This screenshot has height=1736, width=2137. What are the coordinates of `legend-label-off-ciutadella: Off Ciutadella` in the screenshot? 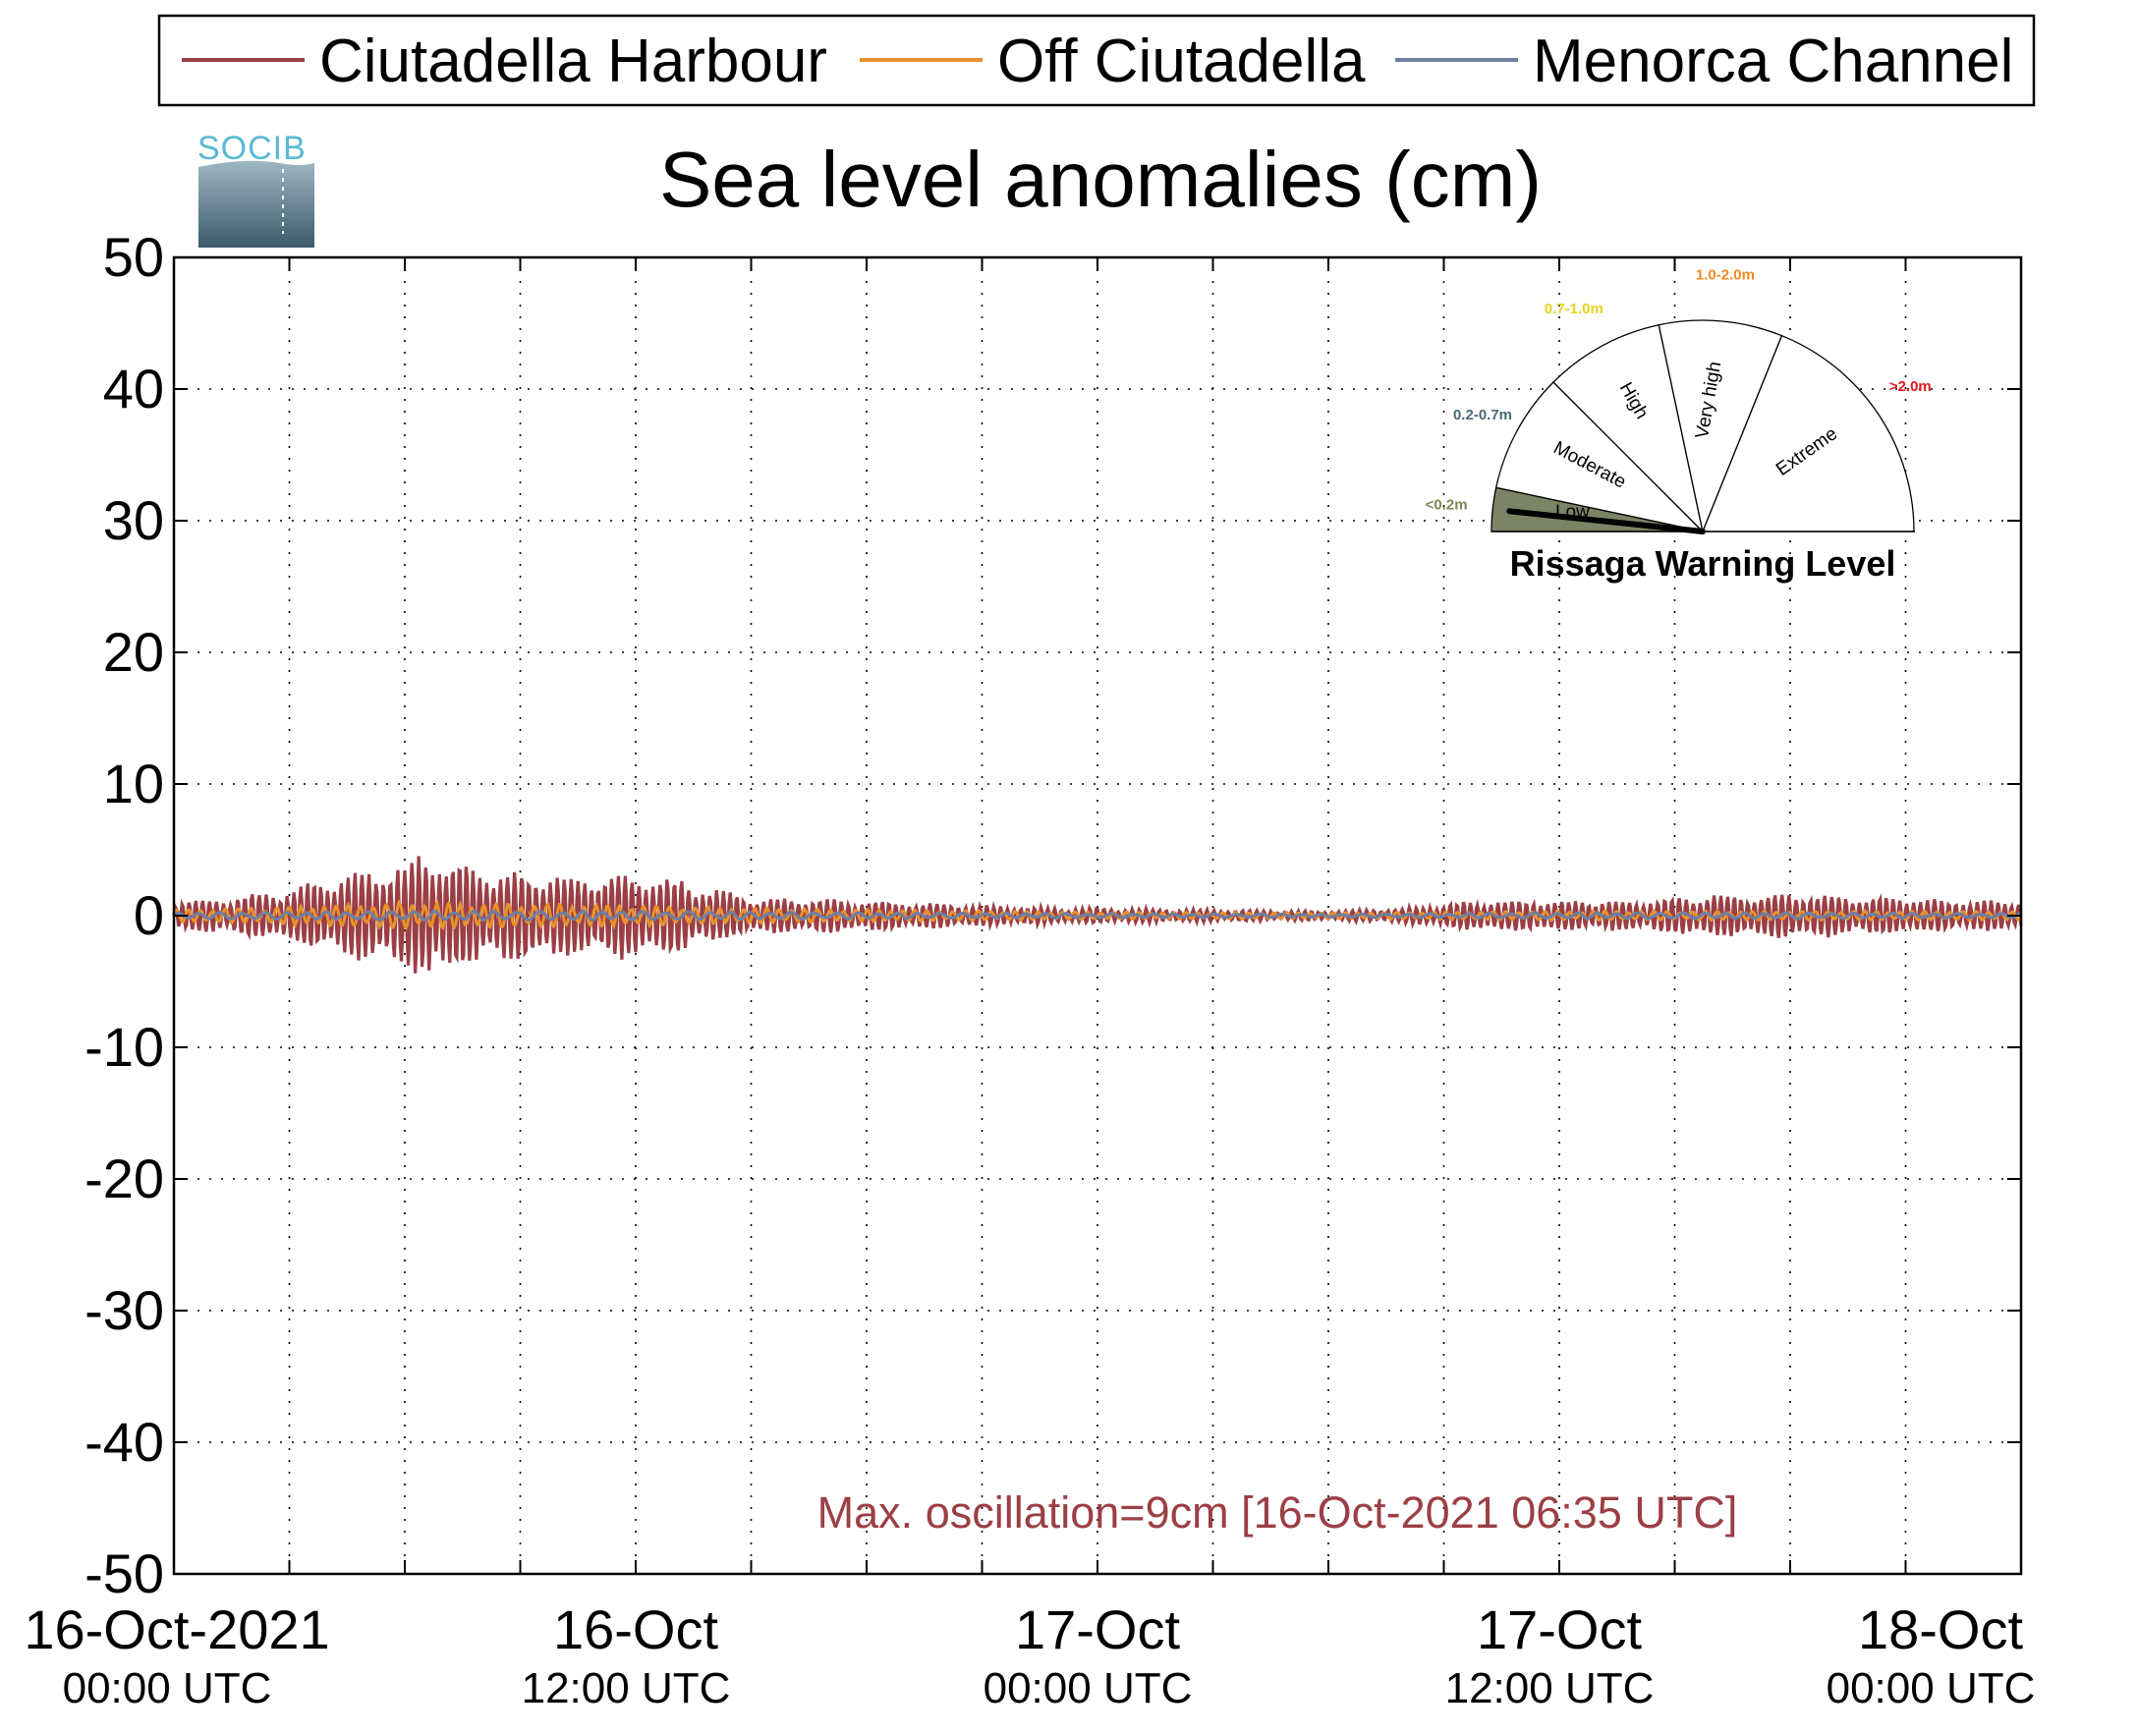 It's located at (1181, 61).